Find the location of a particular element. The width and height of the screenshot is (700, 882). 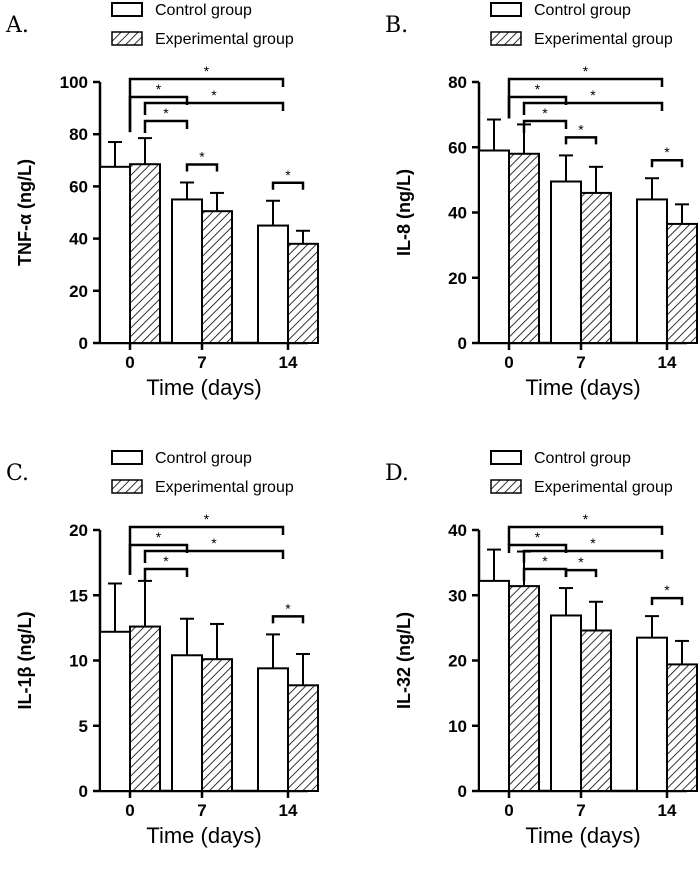

y-tick-label: 60 is located at coordinates (78, 186).